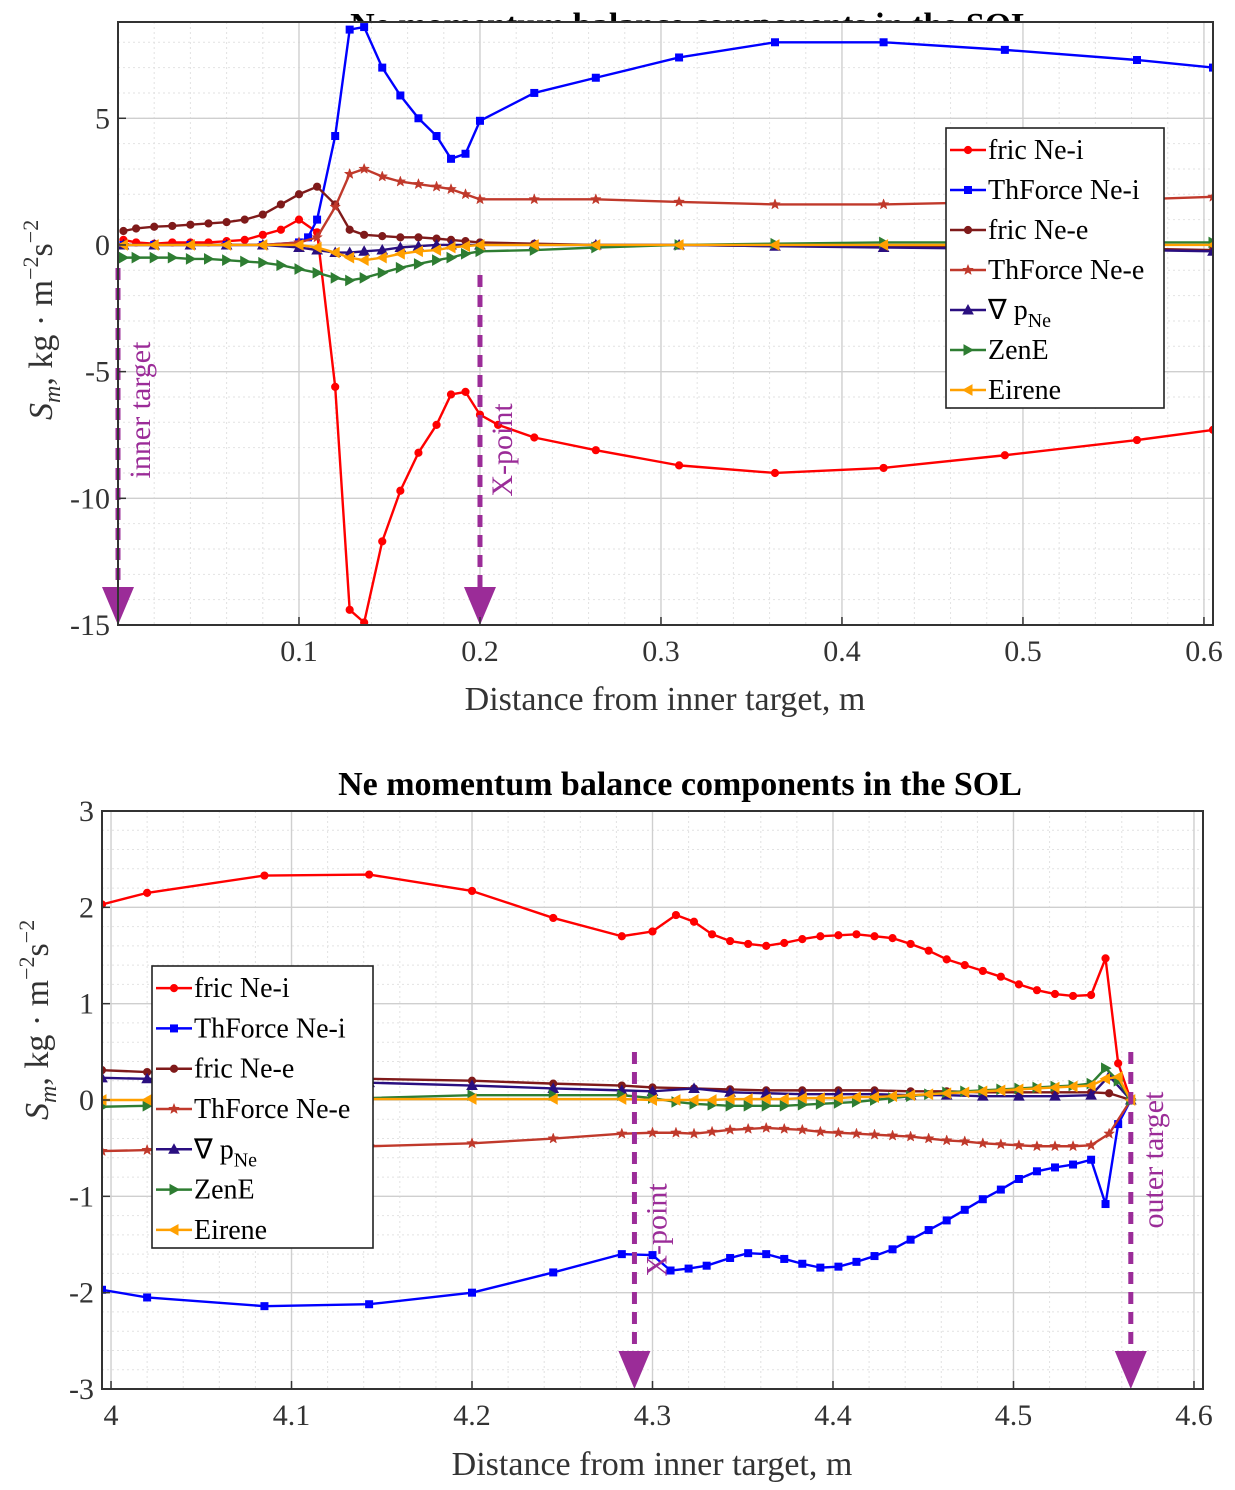  I want to click on x-tick-label: 0.2, so click(480, 651).